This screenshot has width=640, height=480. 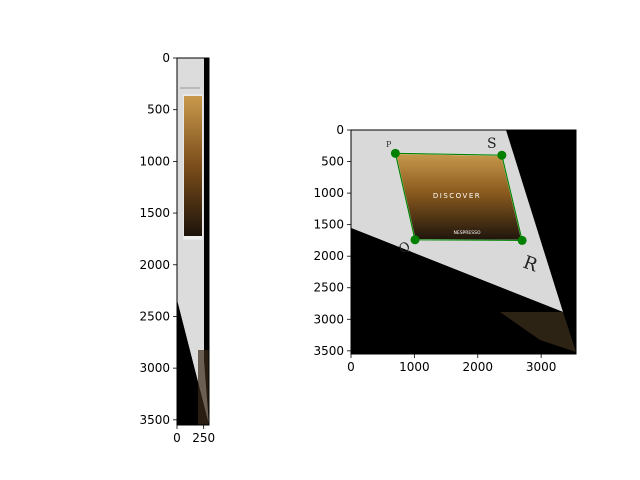 What do you see at coordinates (328, 256) in the screenshot?
I see `right-y-tick-label: 2000` at bounding box center [328, 256].